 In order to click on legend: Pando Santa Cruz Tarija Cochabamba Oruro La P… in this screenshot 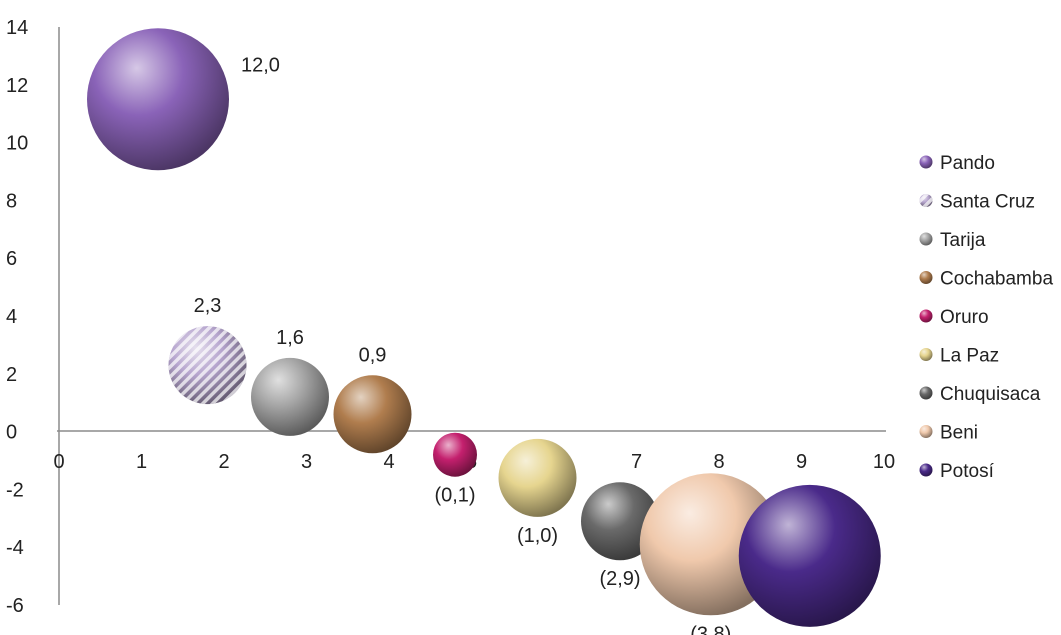, I will do `click(986, 317)`.